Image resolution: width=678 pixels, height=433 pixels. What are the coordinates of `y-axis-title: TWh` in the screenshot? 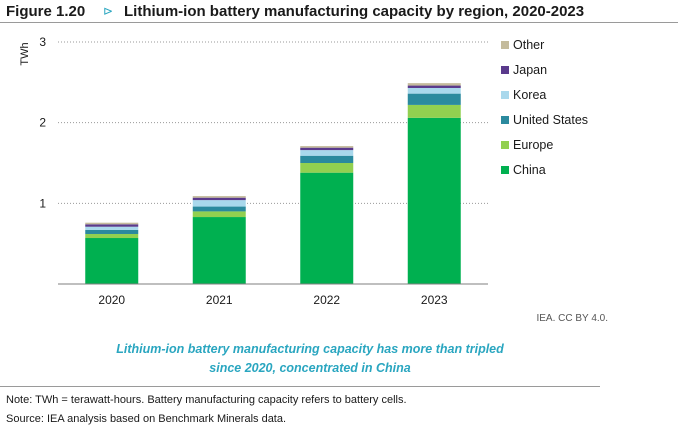 It's located at (25, 53).